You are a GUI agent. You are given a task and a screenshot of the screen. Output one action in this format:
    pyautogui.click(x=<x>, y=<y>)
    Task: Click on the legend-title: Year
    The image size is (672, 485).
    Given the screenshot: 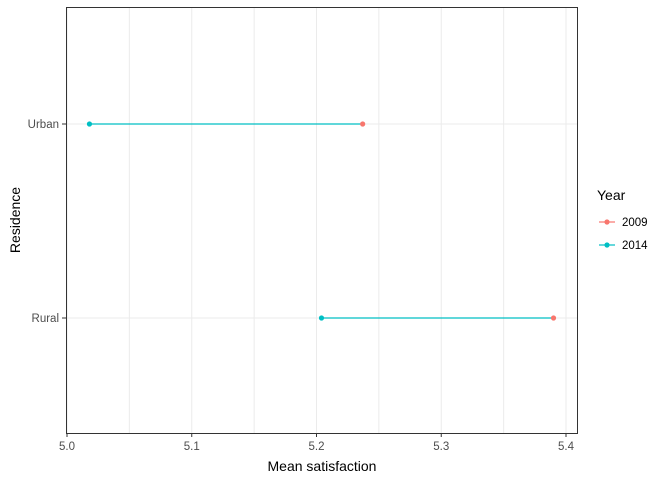 What is the action you would take?
    pyautogui.click(x=611, y=195)
    